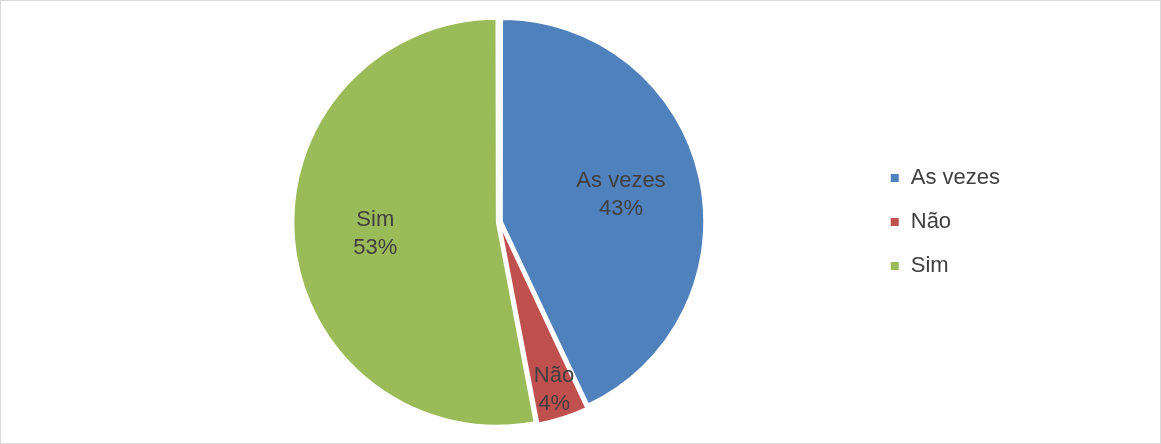 Image resolution: width=1161 pixels, height=444 pixels. Describe the element at coordinates (955, 177) in the screenshot. I see `legend-label: As vezes` at that location.